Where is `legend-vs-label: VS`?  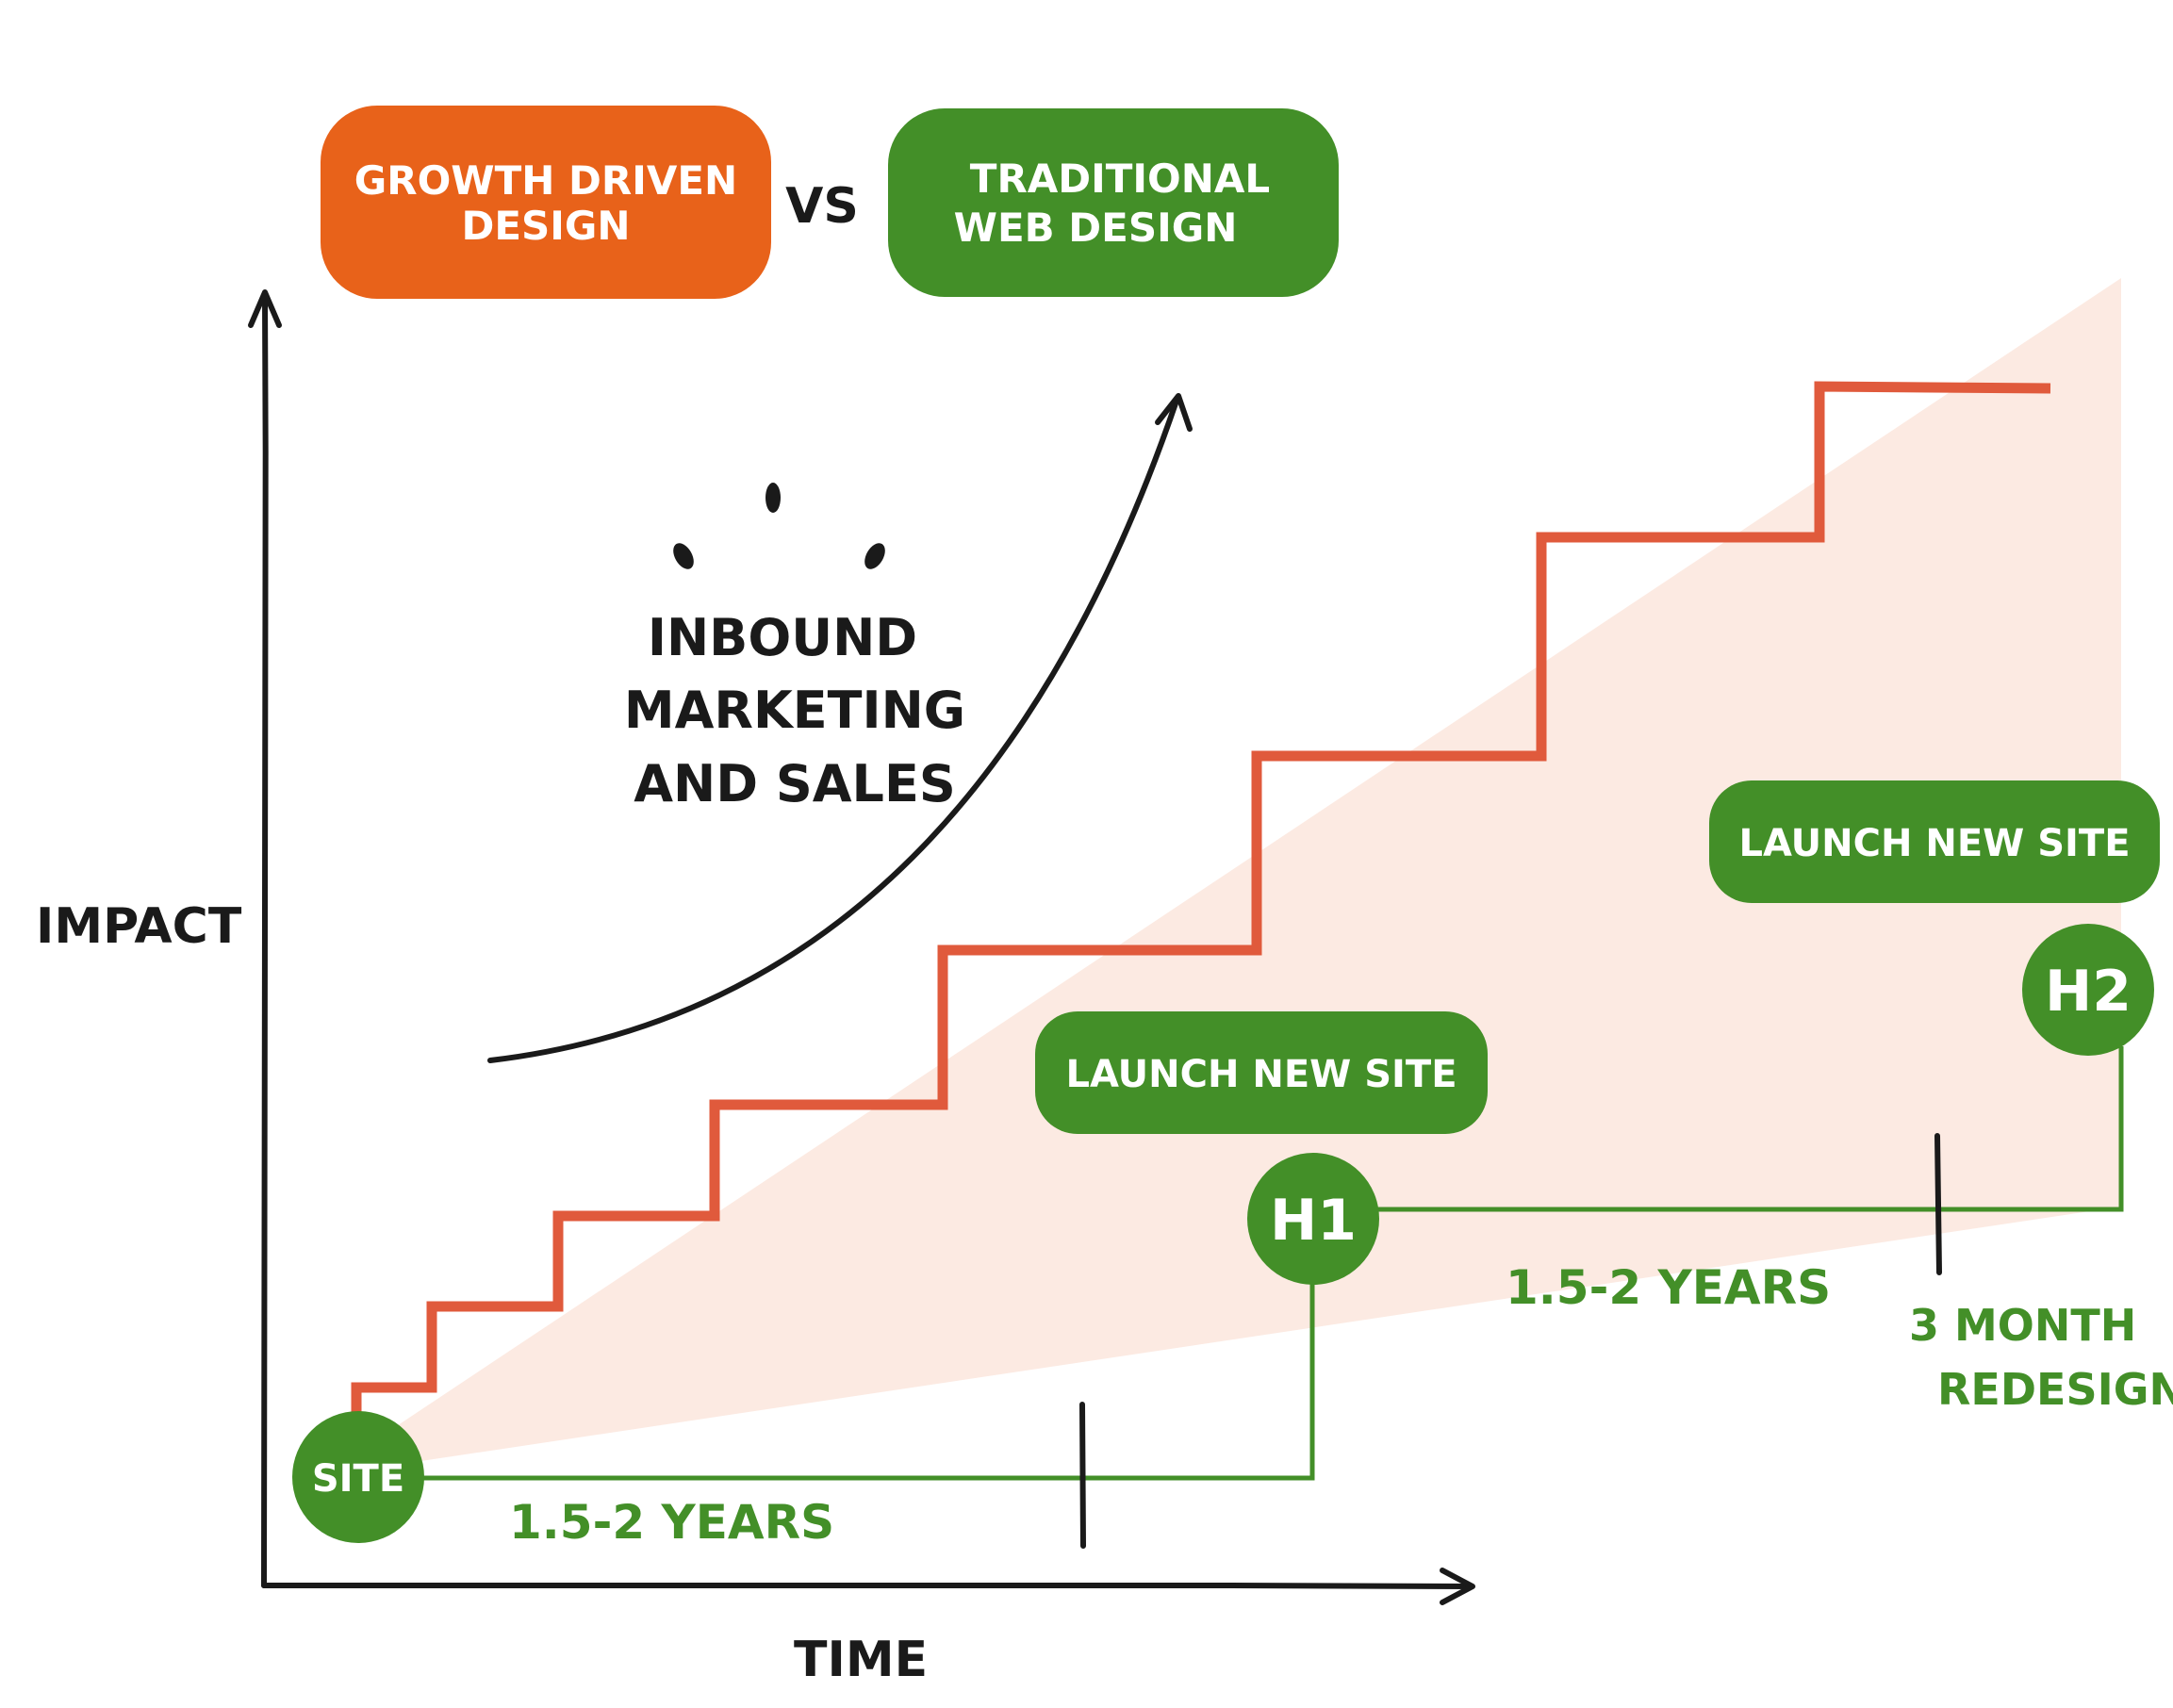
legend-vs-label: VS is located at coordinates (822, 207).